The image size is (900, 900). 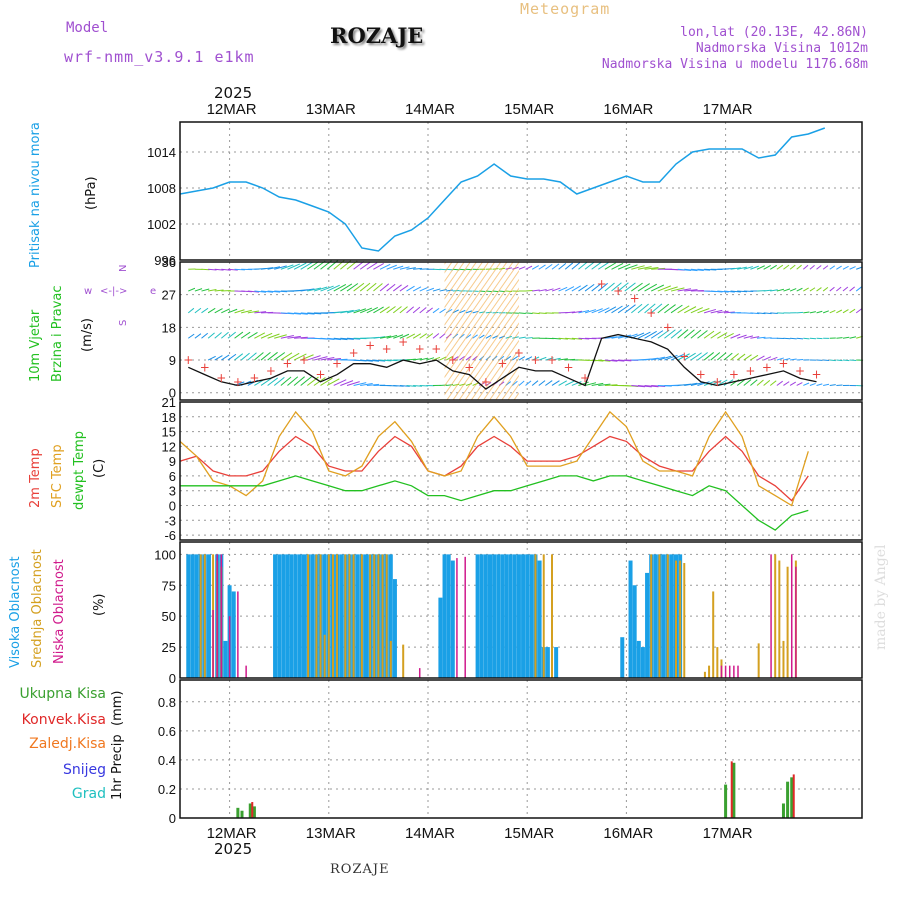 What do you see at coordinates (774, 32) in the screenshot?
I see `lonlat-label: lon,lat (20.13E, 42.86N)` at bounding box center [774, 32].